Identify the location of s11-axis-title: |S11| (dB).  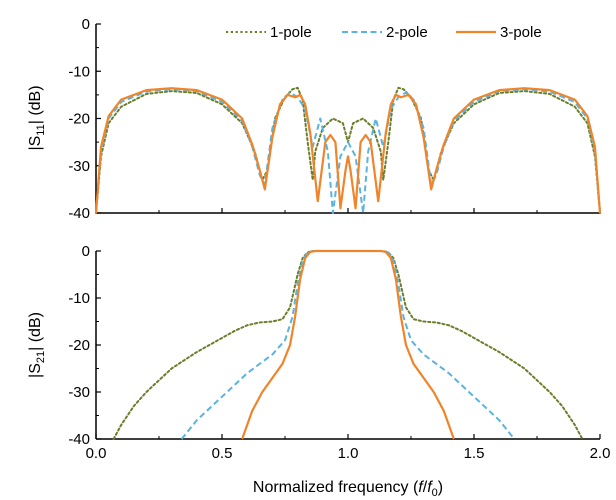
(37, 117).